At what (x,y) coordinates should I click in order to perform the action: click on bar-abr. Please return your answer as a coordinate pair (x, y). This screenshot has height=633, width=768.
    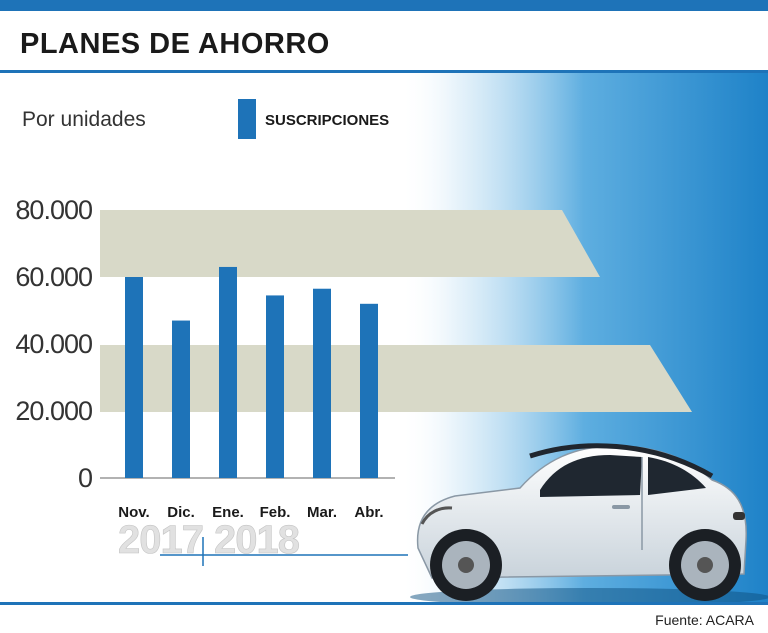
    Looking at the image, I should click on (369, 390).